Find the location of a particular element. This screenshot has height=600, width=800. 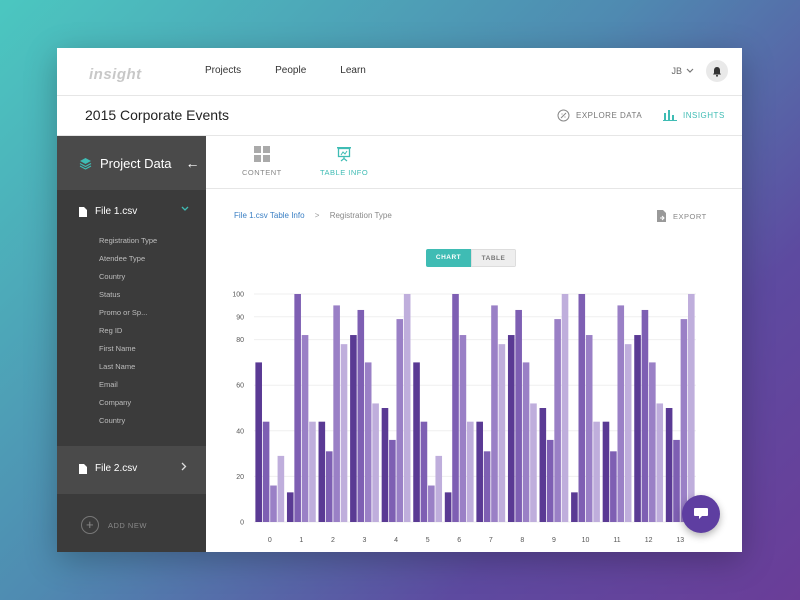

x-tick-label: 2 is located at coordinates (333, 540).